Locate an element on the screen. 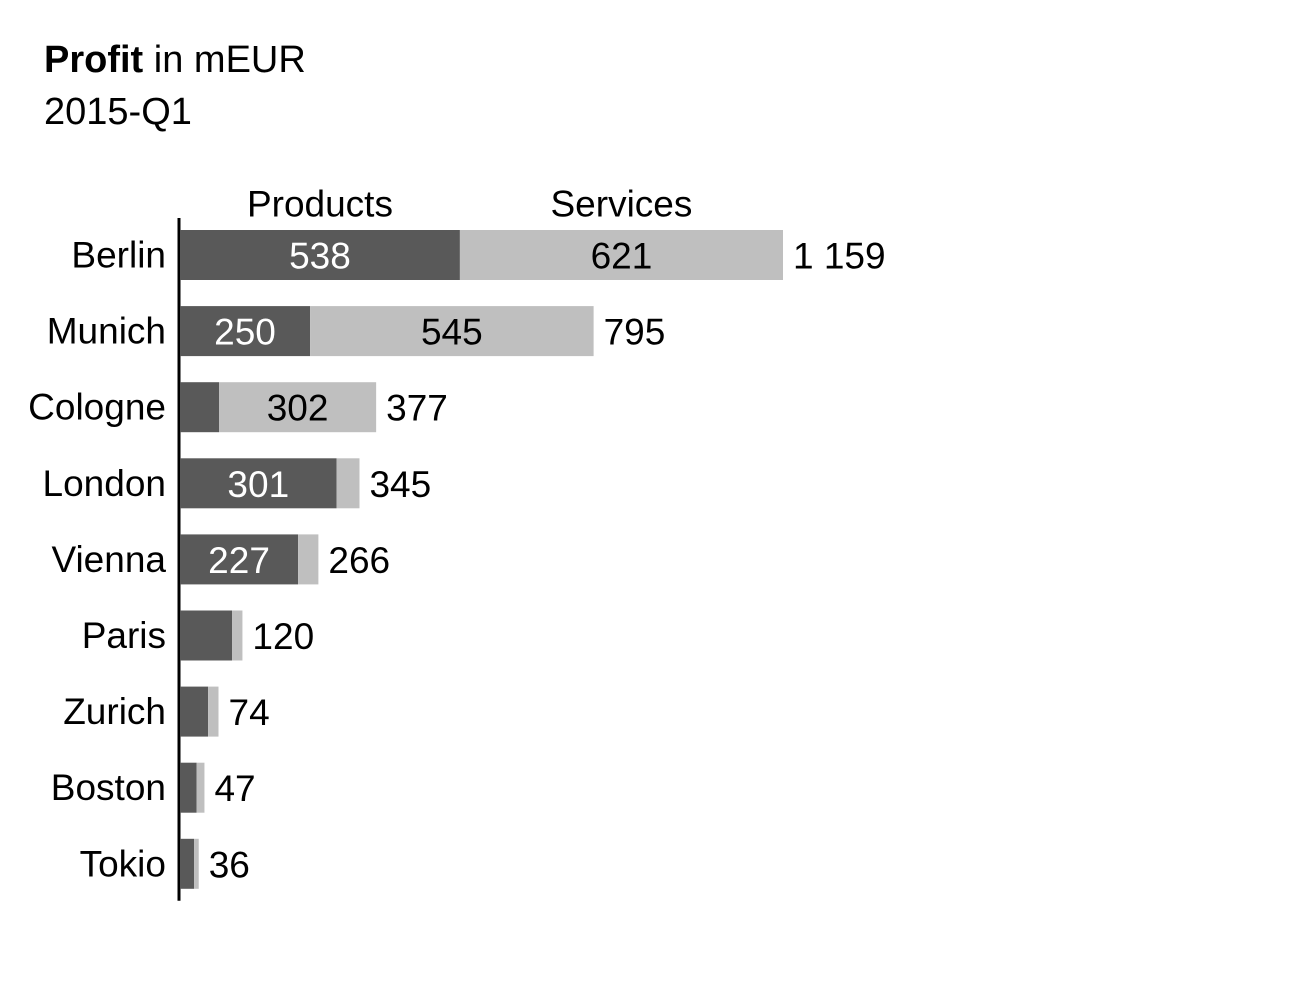 The height and width of the screenshot is (985, 1315). category-label-london: London is located at coordinates (104, 483).